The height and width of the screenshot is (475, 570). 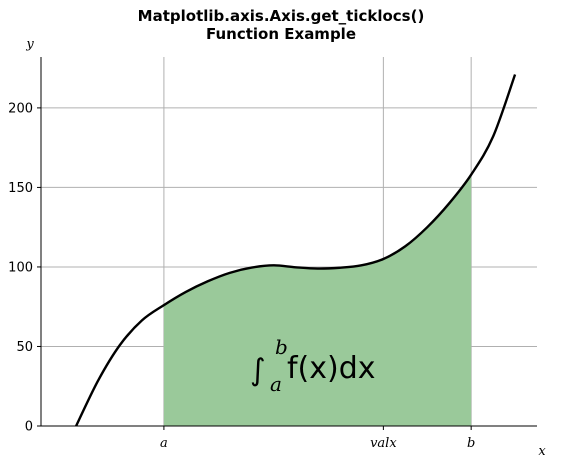 I want to click on chart-title-line2: Function Example, so click(x=281, y=34).